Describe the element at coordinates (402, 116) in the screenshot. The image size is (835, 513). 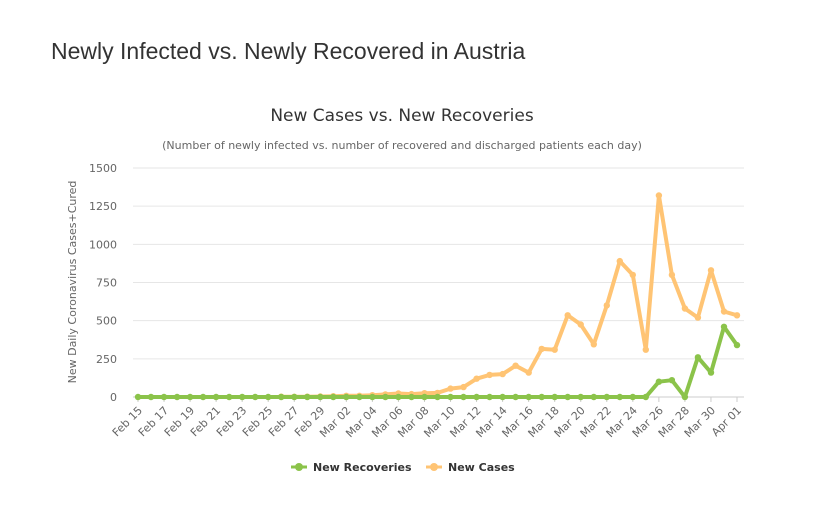
I see `chart-title: New Cases vs. New Recoveries` at that location.